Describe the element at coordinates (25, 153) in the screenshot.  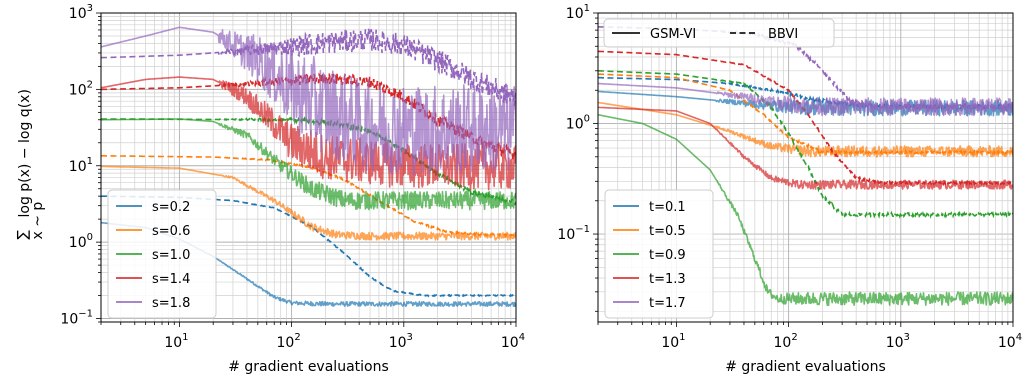
I see `y-label-text: log p(x) − log q(x)` at that location.